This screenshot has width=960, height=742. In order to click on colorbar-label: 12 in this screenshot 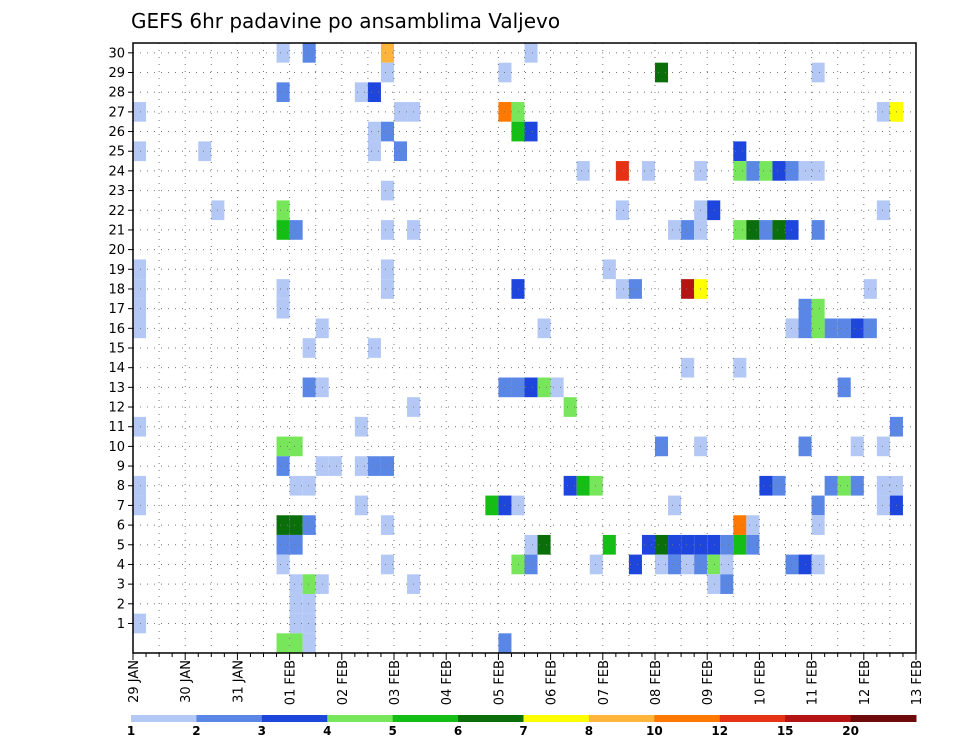, I will do `click(719, 731)`.